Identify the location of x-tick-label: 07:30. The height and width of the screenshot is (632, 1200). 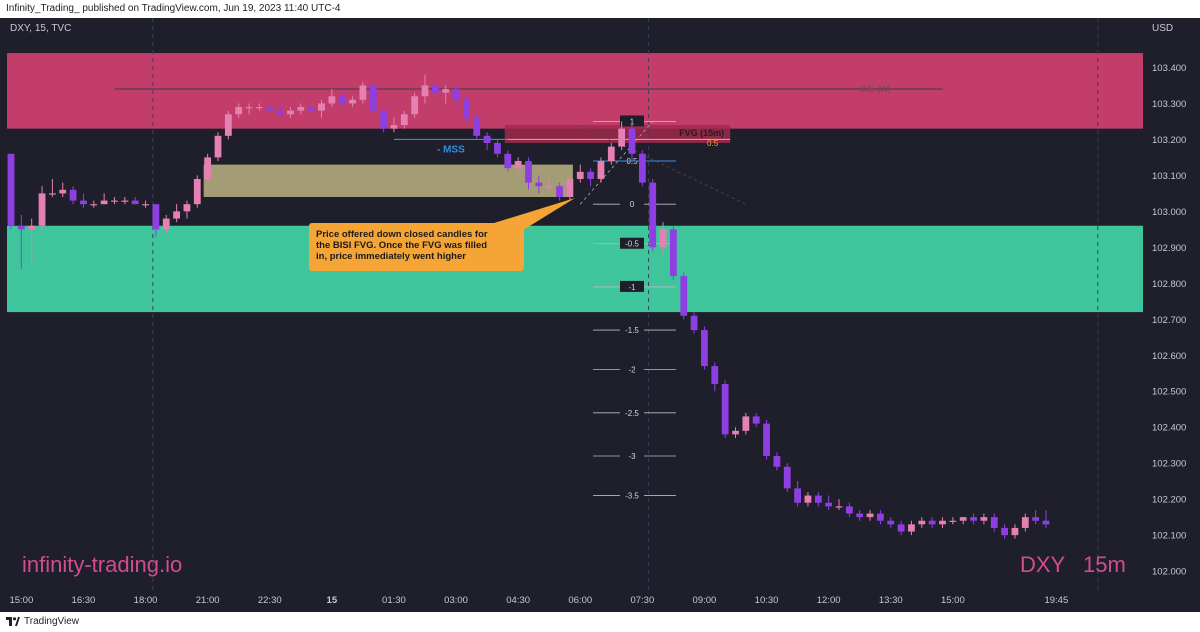
(642, 600).